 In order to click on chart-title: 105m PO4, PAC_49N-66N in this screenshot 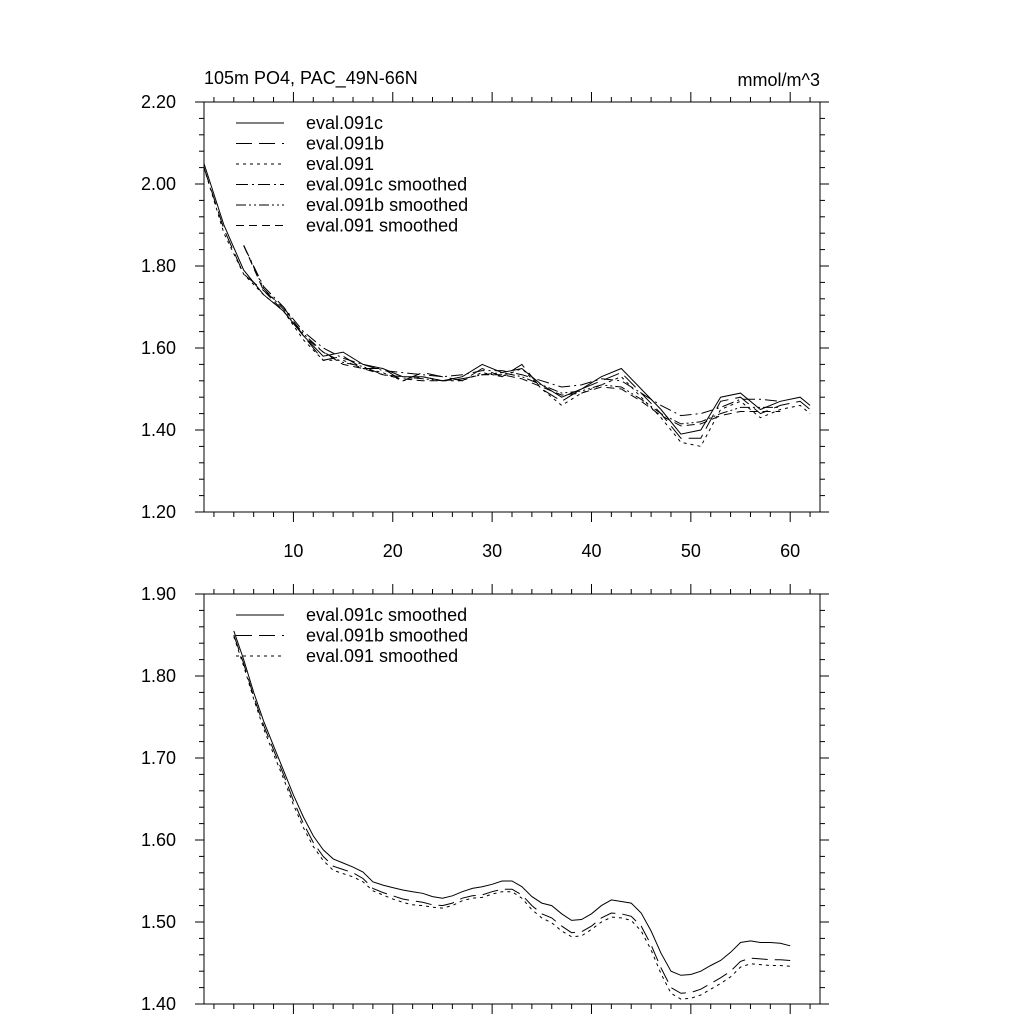, I will do `click(311, 78)`.